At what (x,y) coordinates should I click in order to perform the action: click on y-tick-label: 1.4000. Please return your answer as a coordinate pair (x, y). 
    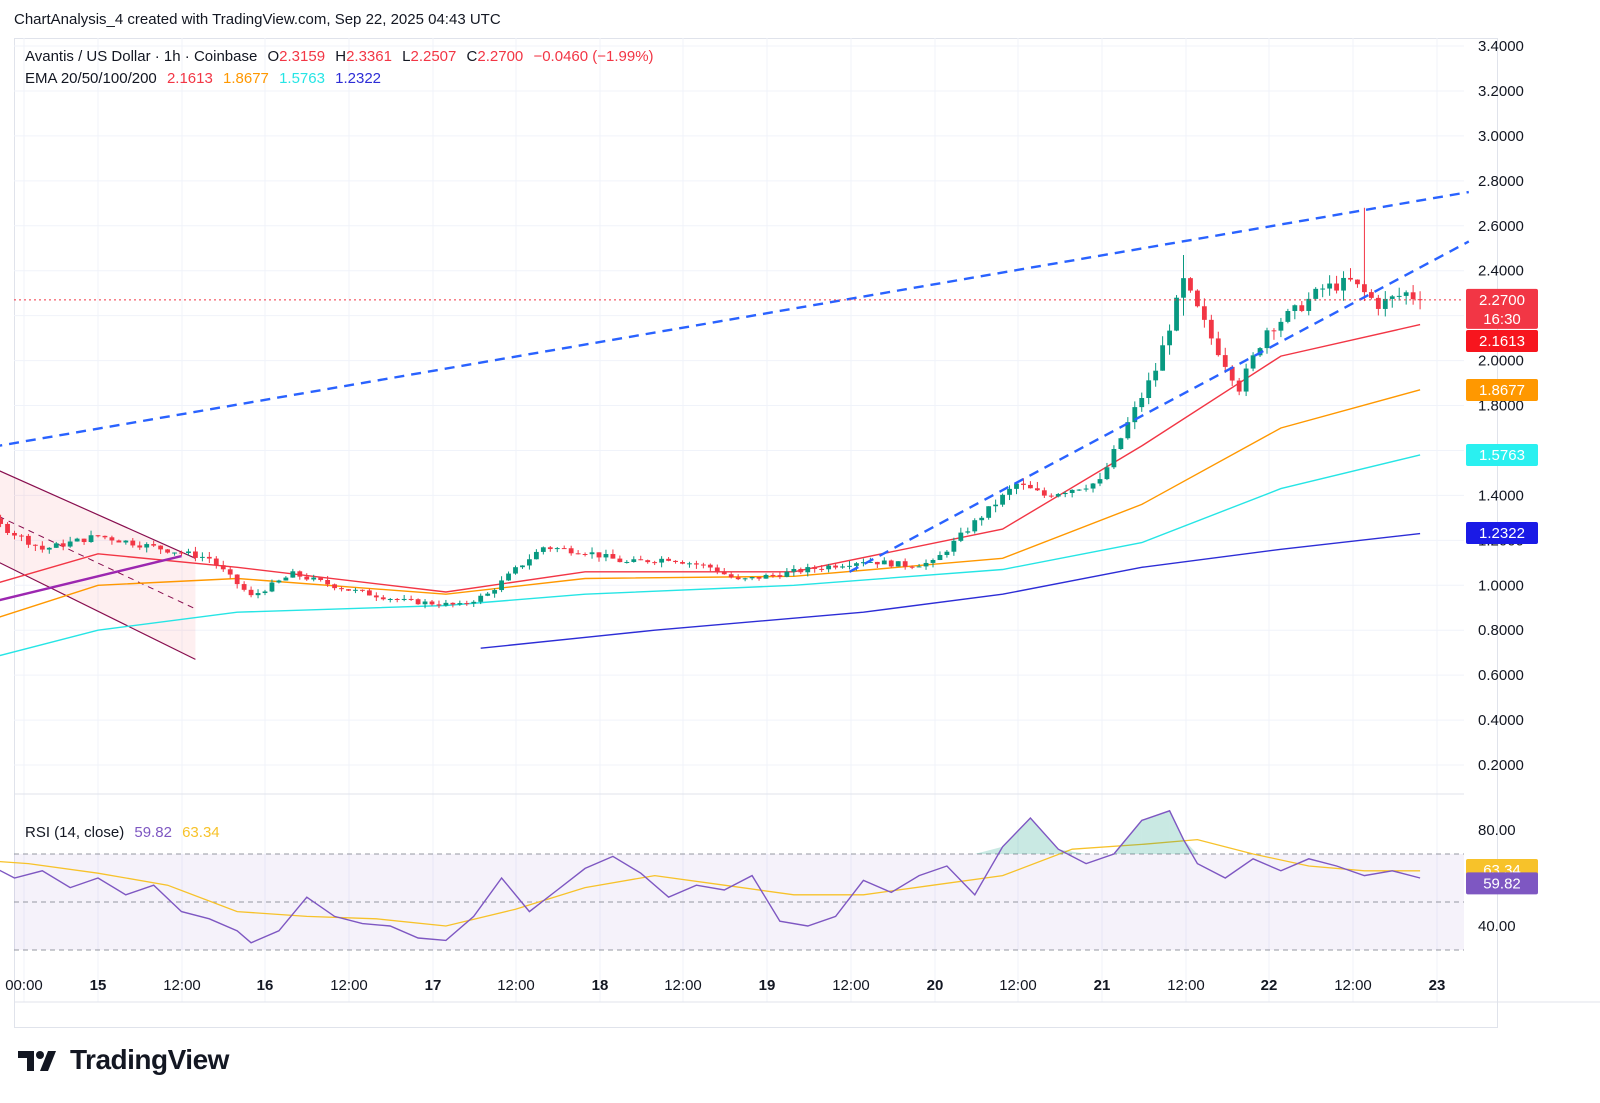
    Looking at the image, I should click on (1501, 495).